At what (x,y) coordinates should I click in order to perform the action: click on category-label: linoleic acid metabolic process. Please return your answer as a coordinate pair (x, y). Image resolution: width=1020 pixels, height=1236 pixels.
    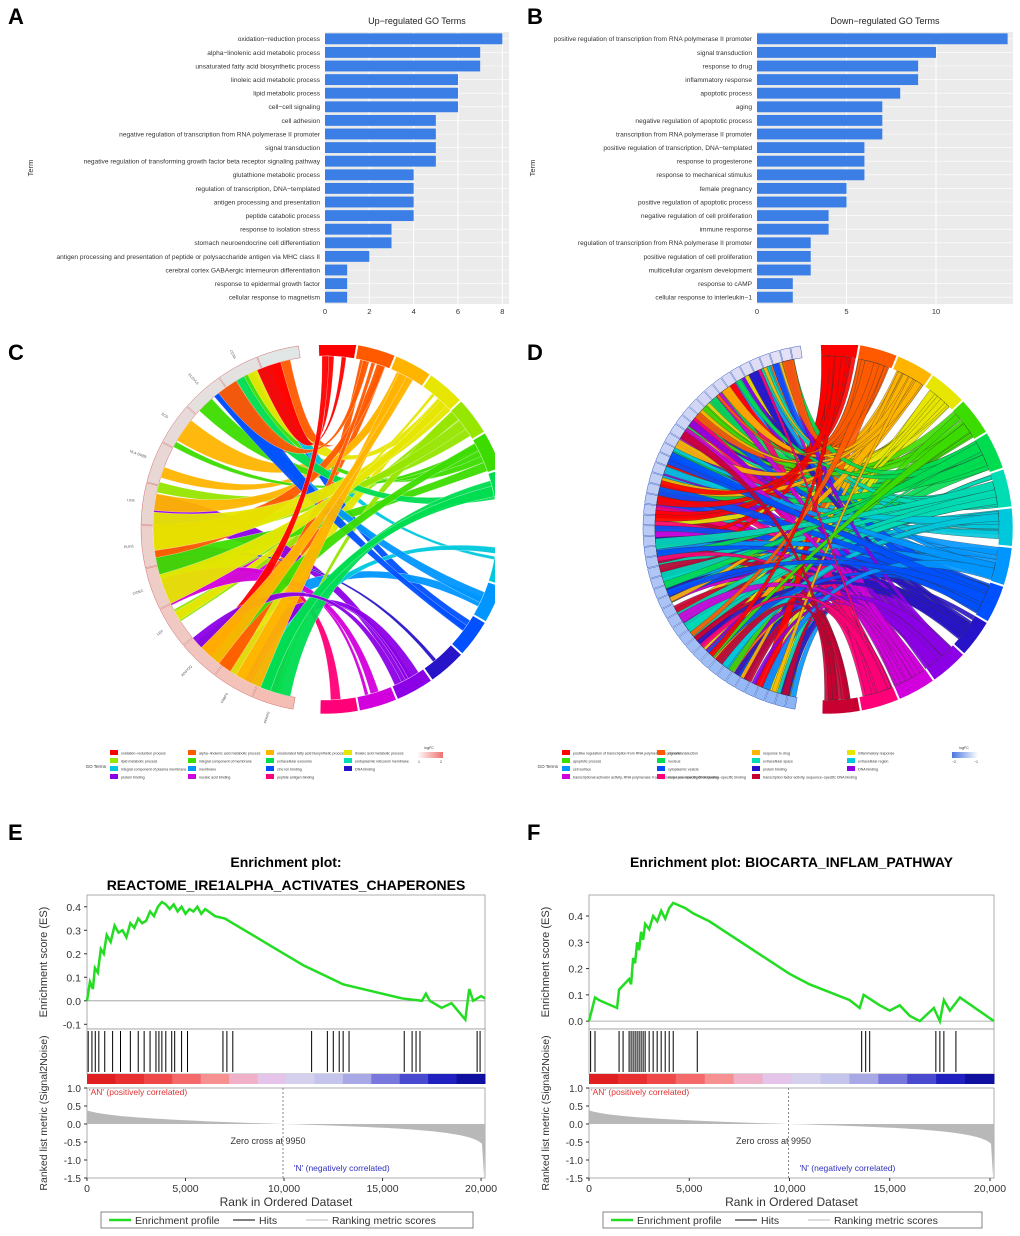
    Looking at the image, I should click on (276, 80).